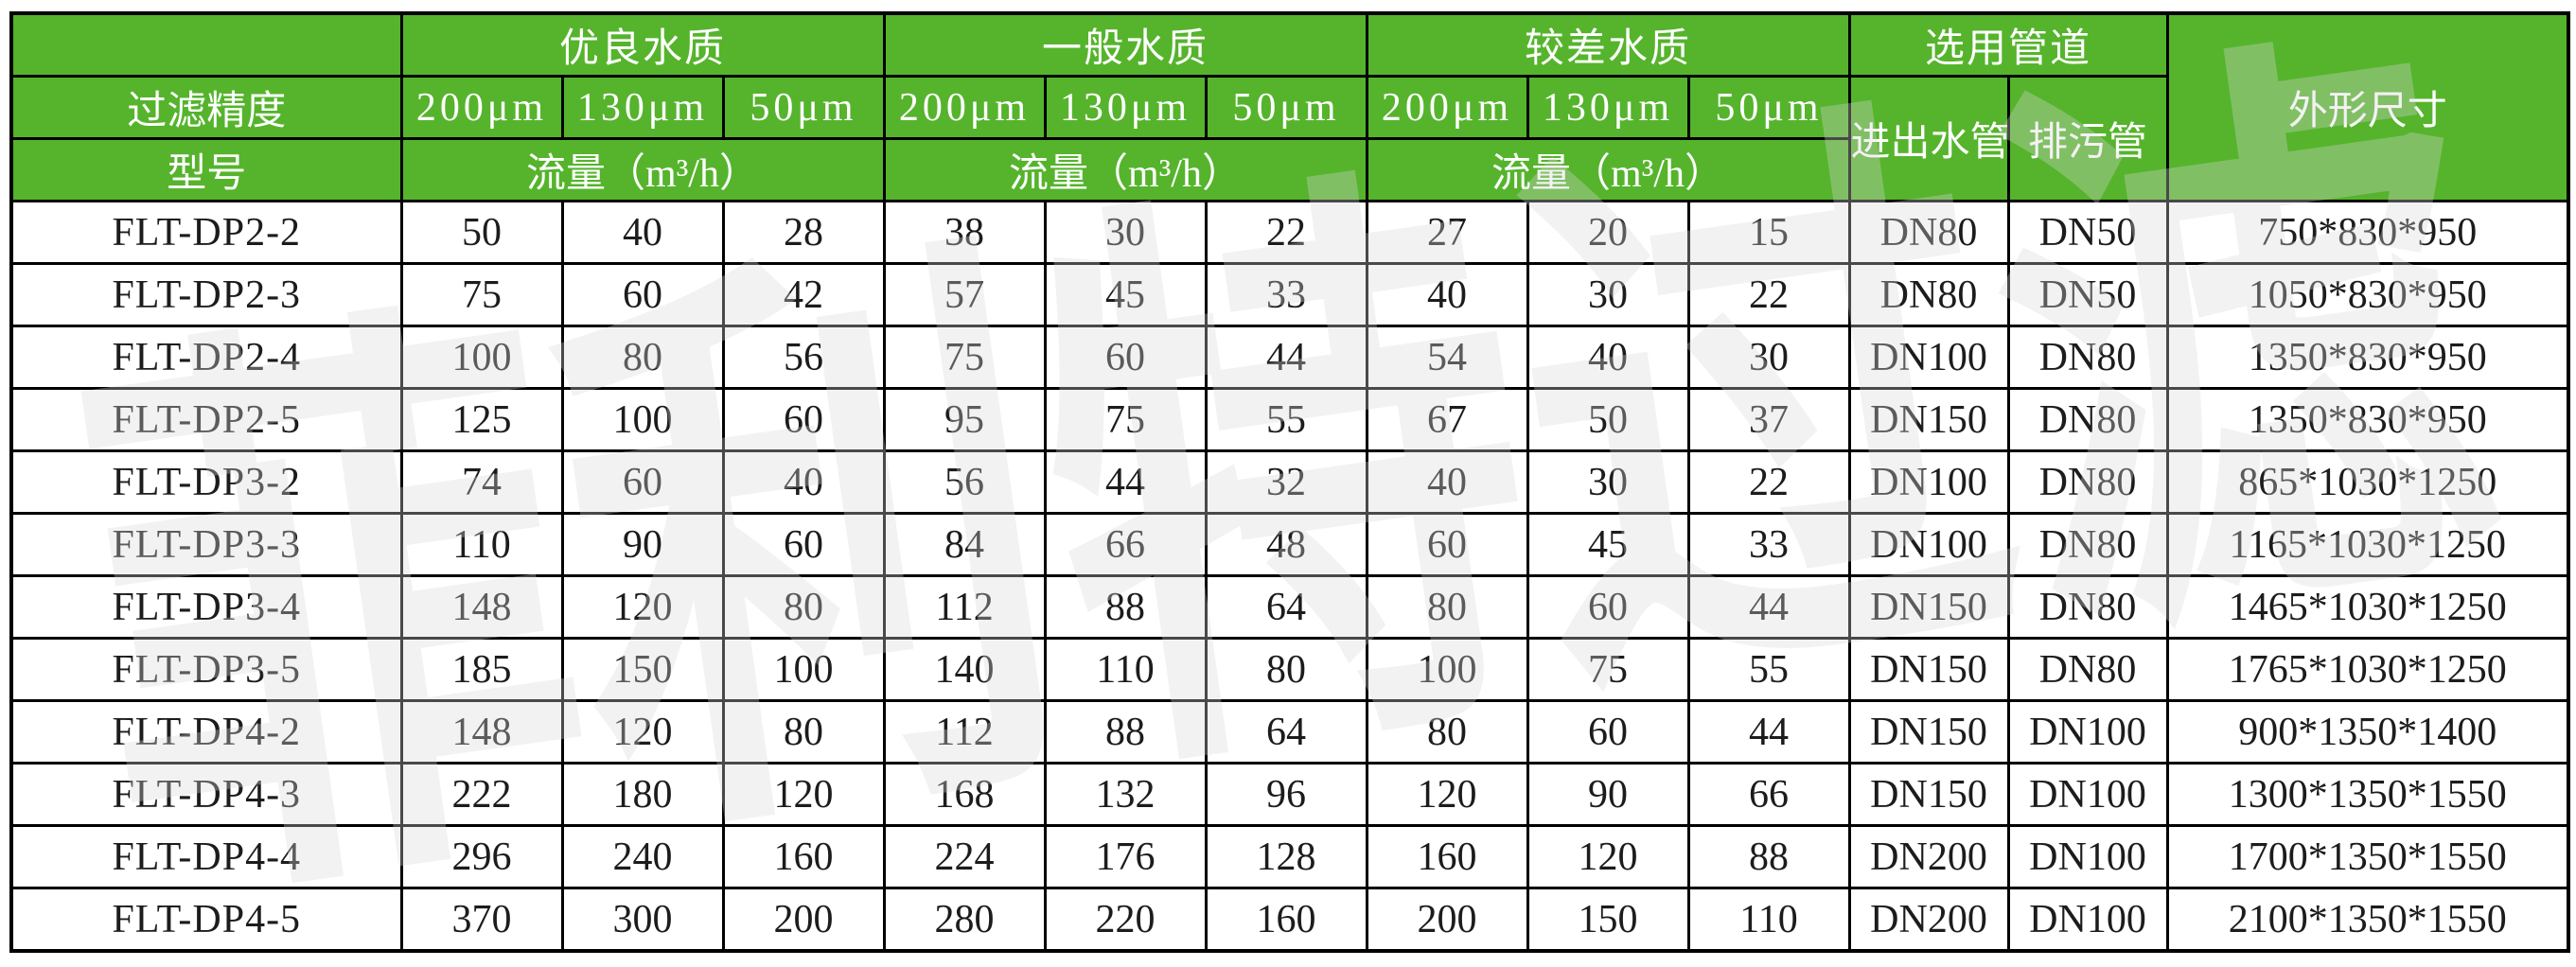  I want to click on flow-value-cell: 370, so click(481, 920).